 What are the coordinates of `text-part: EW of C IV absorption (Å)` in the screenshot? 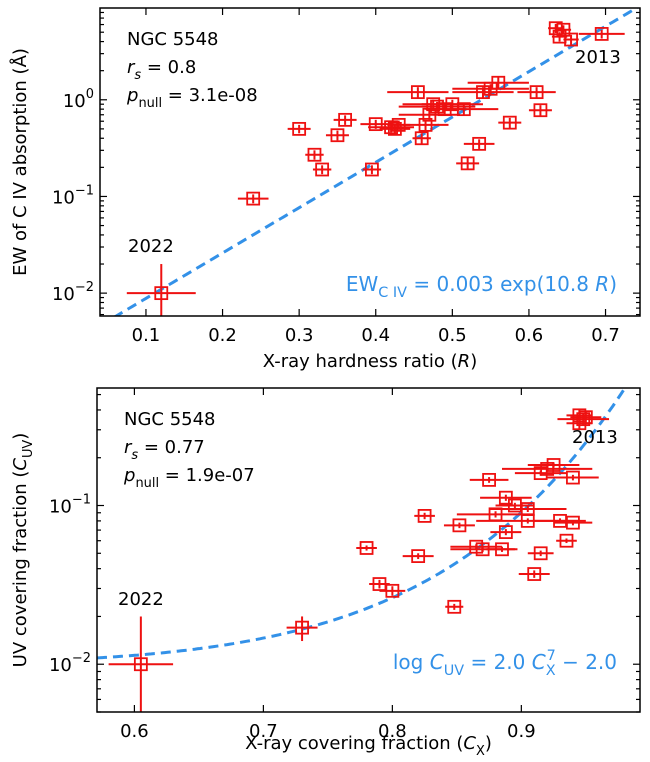 It's located at (20, 162).